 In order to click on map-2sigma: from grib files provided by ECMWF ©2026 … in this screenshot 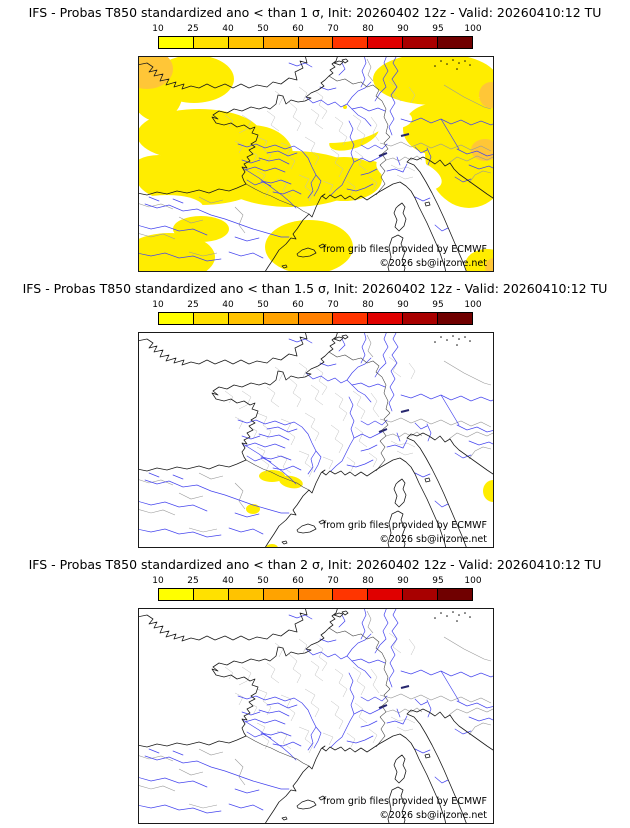, I will do `click(316, 716)`.